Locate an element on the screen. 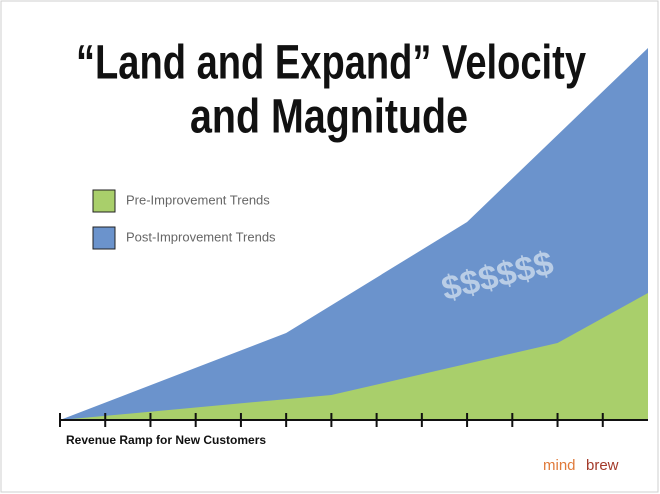 This screenshot has width=660, height=494. legend-label: Pre-Improvement Trends is located at coordinates (198, 199).